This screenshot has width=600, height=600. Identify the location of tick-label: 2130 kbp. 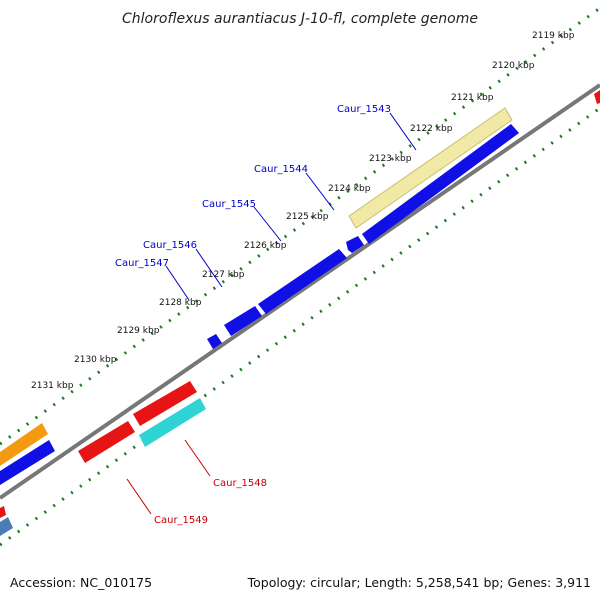
(95, 360).